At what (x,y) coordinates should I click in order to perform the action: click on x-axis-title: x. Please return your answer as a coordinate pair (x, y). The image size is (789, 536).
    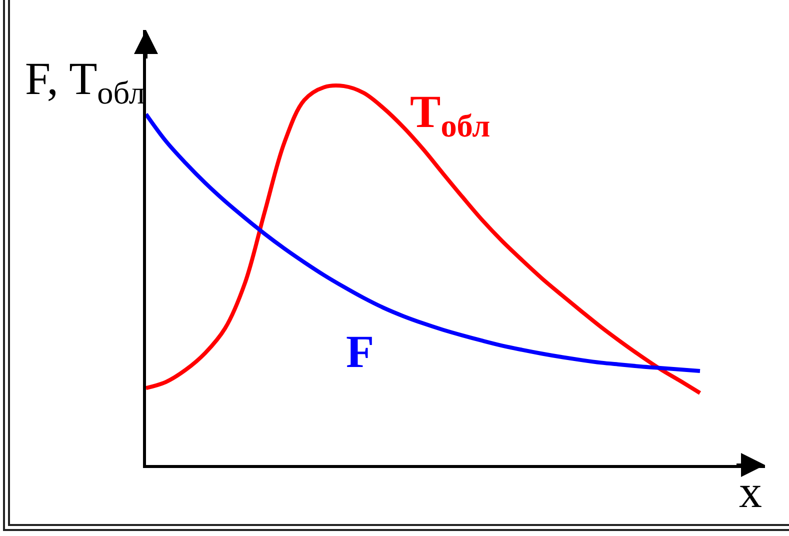
    Looking at the image, I should click on (750, 491).